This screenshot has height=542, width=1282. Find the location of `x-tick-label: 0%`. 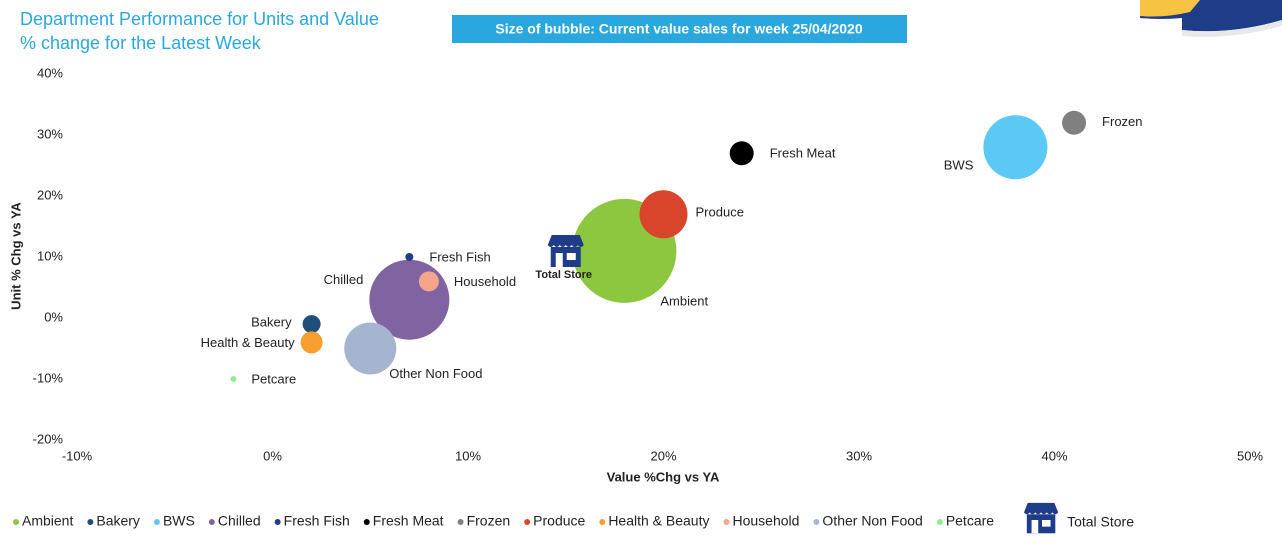

x-tick-label: 0% is located at coordinates (272, 455).